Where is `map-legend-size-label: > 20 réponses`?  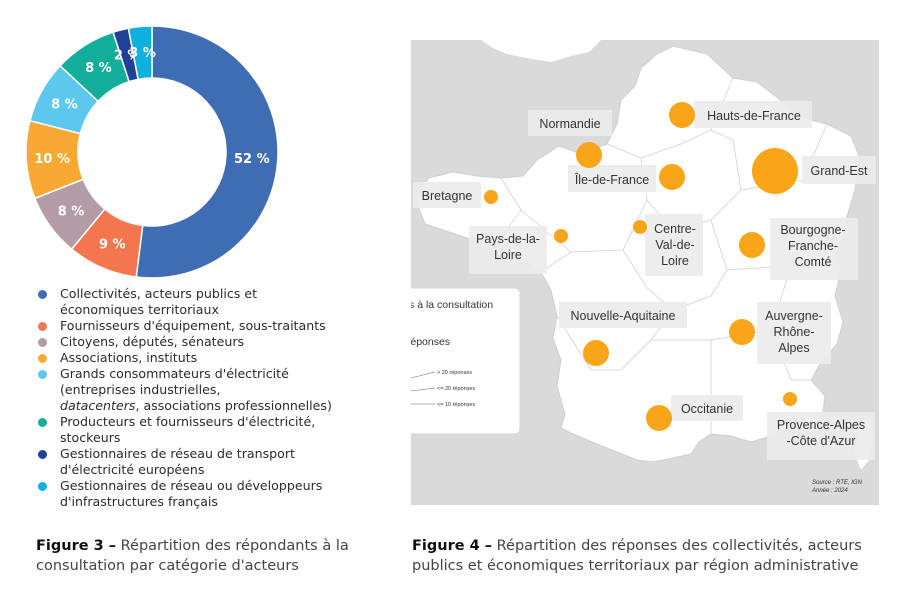 map-legend-size-label: > 20 réponses is located at coordinates (454, 373).